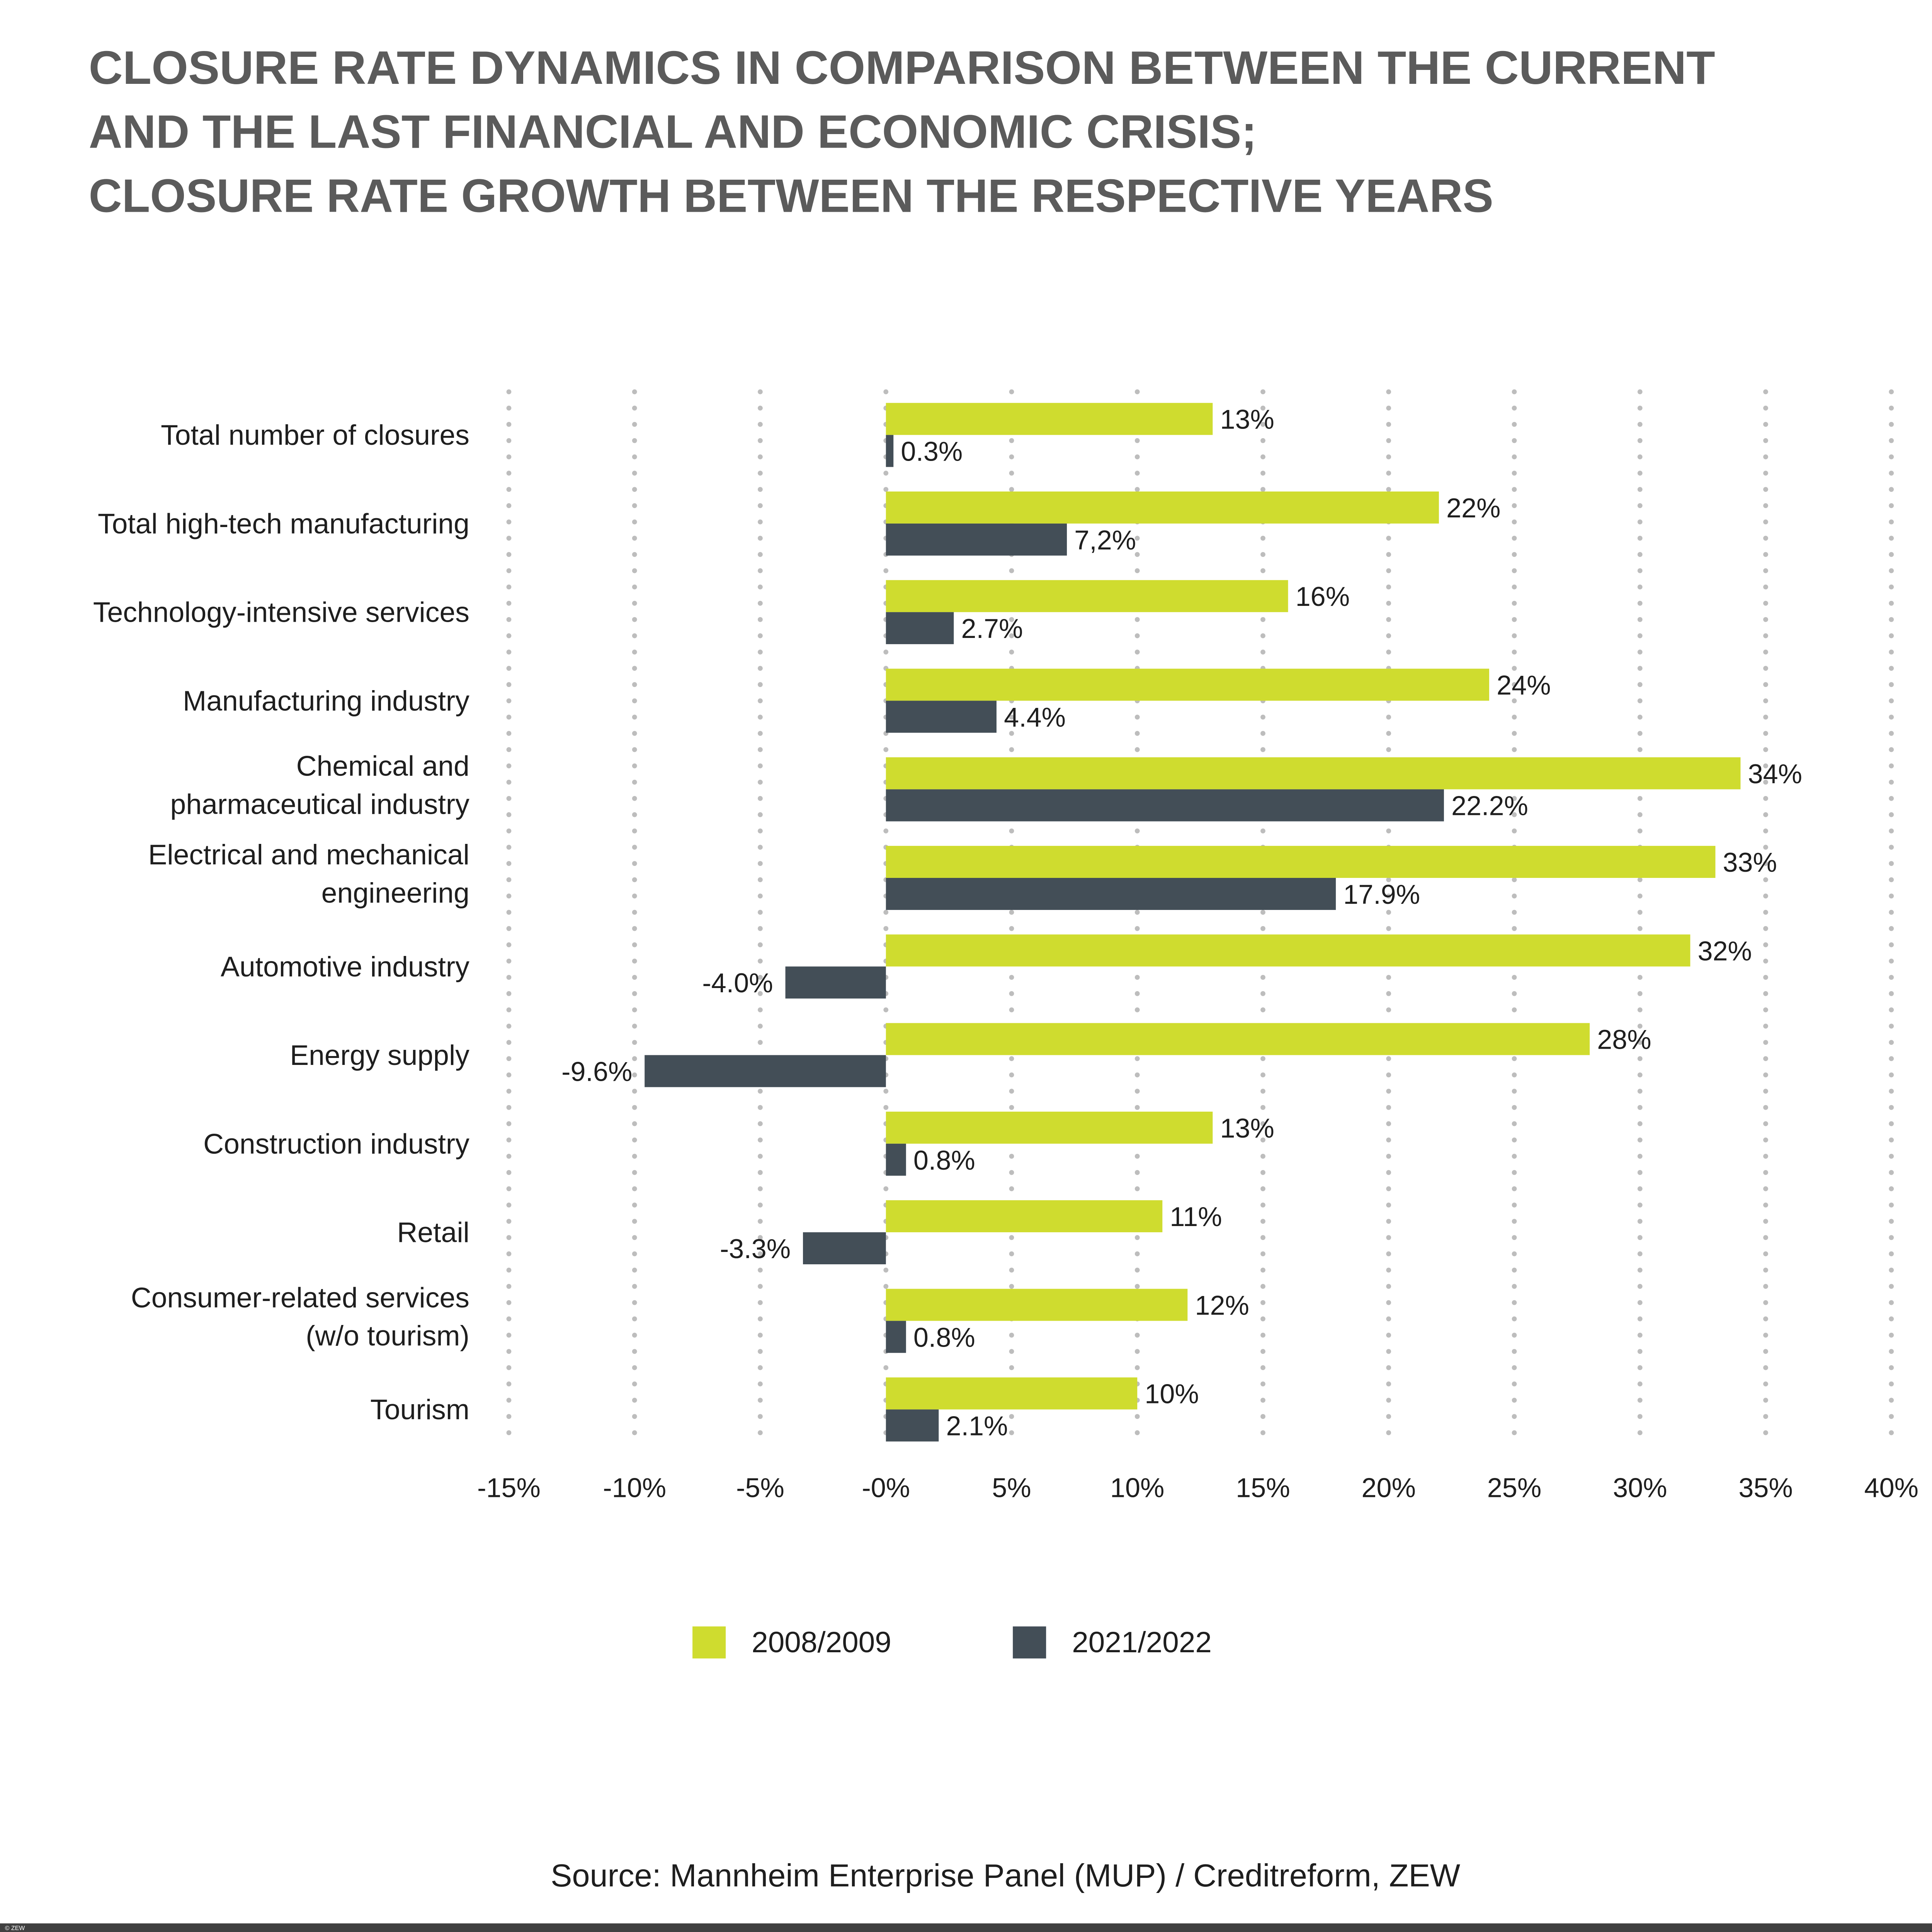 Image resolution: width=1932 pixels, height=1932 pixels. Describe the element at coordinates (1029, 1643) in the screenshot. I see `legend-swatch-2021-2022` at that location.